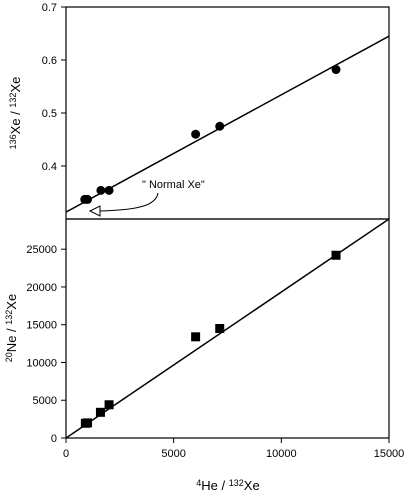  What do you see at coordinates (49, 61) in the screenshot?
I see `top-y-tick-label: 0.6` at bounding box center [49, 61].